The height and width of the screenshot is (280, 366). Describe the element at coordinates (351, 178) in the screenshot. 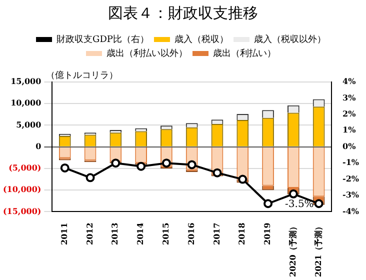

I see `y2-tick-label: -2%` at that location.